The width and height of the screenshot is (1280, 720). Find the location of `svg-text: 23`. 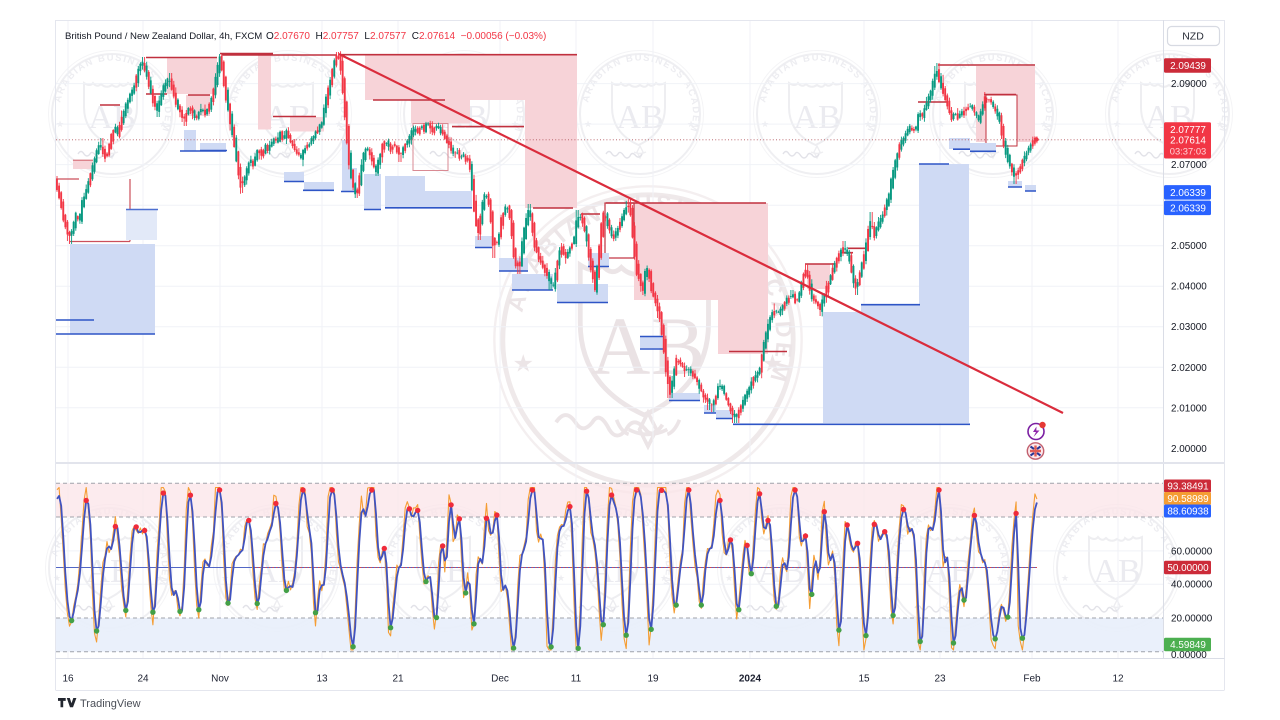

svg-text: 23 is located at coordinates (940, 679).